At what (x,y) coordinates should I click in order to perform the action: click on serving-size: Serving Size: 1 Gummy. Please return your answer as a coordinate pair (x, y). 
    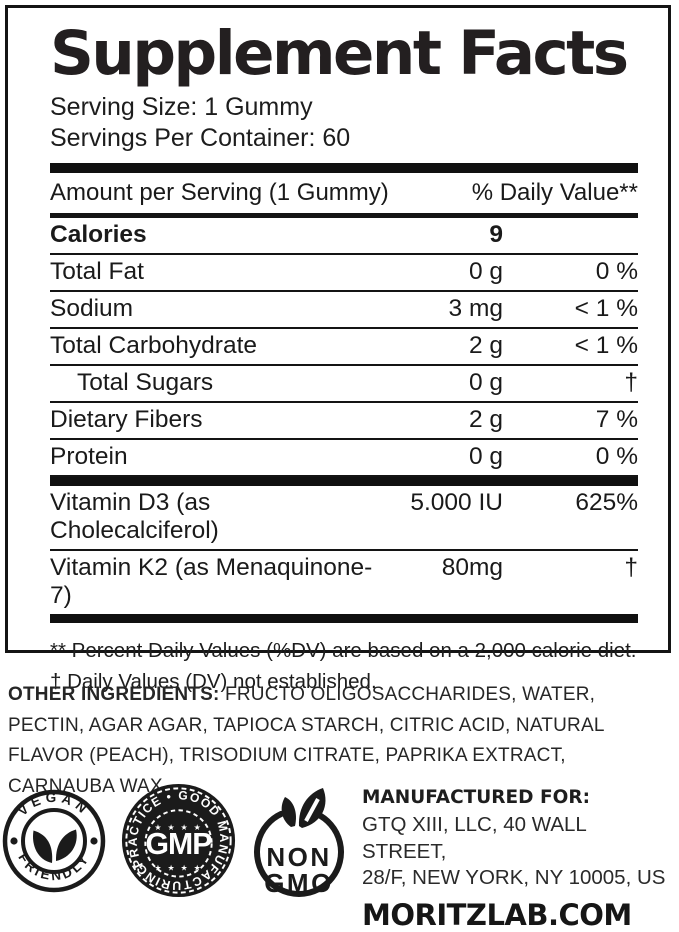
    Looking at the image, I should click on (181, 107).